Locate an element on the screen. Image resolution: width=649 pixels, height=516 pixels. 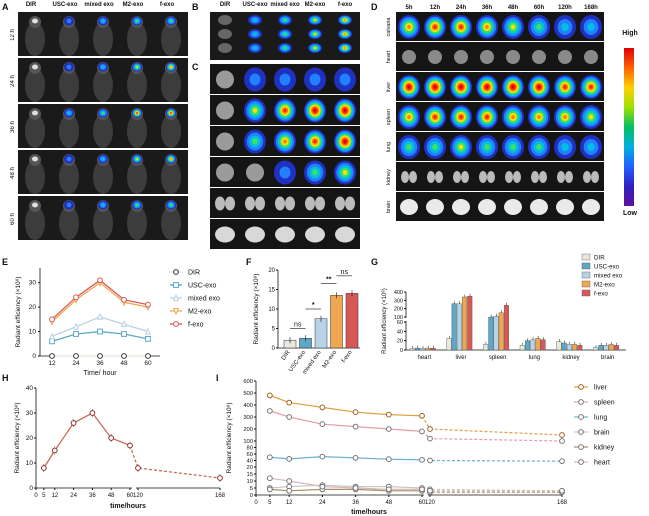
x-tick-label: 5 is located at coordinates (44, 496).